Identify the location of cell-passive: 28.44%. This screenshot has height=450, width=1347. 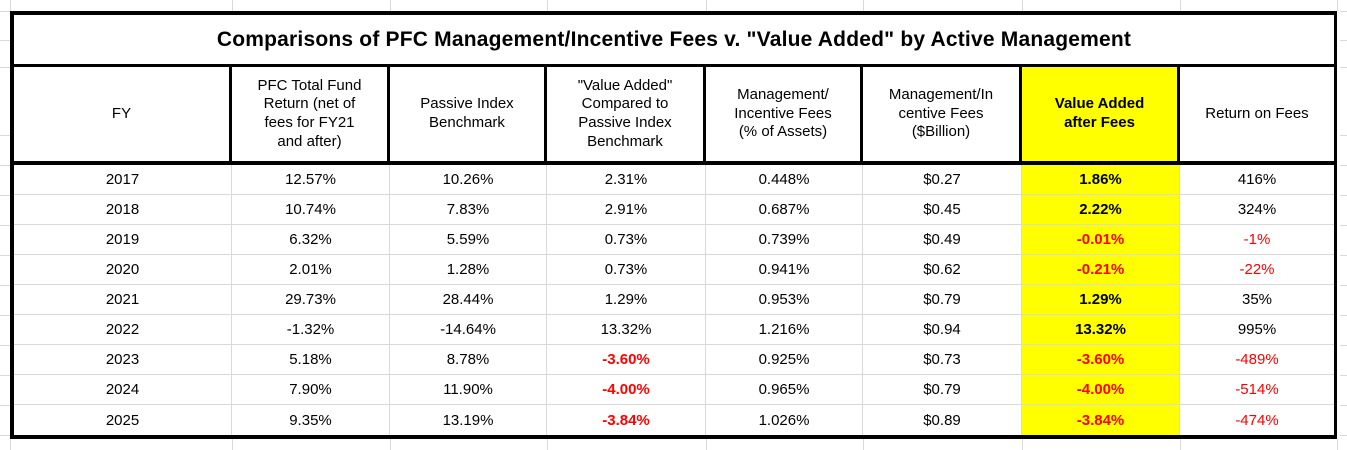
(468, 299).